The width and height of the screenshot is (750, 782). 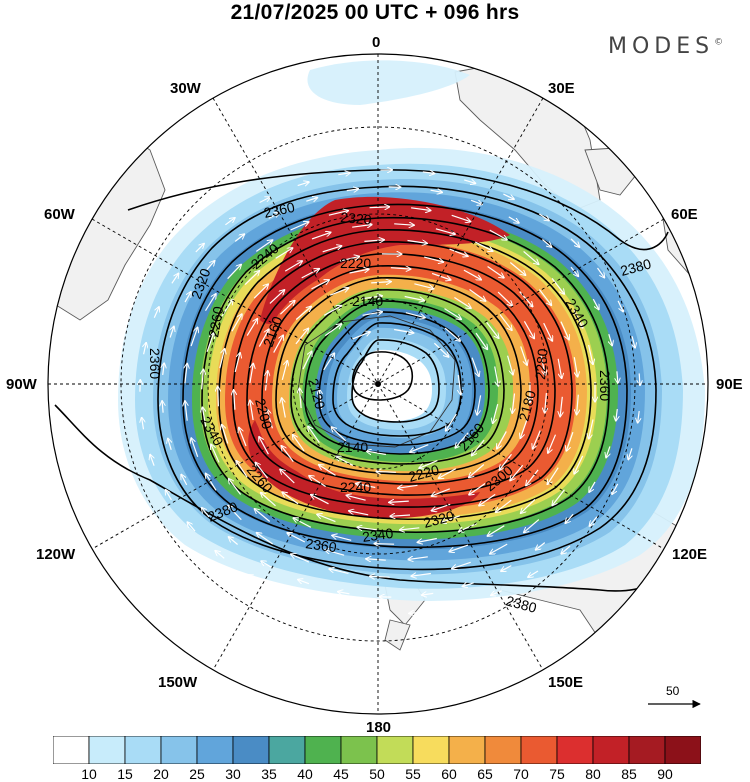 What do you see at coordinates (355, 487) in the screenshot?
I see `contour-label: 2240` at bounding box center [355, 487].